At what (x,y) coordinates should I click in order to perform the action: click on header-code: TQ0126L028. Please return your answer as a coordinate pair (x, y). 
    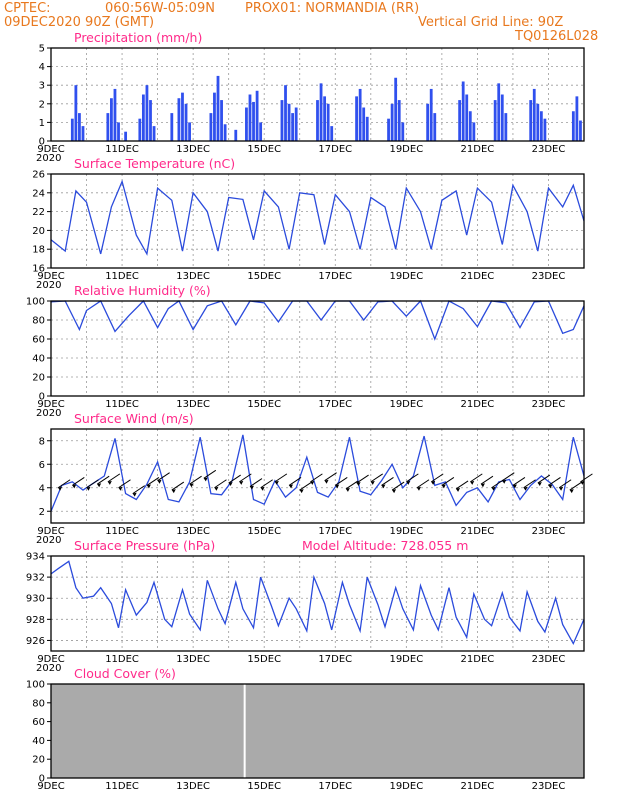
    Looking at the image, I should click on (556, 36).